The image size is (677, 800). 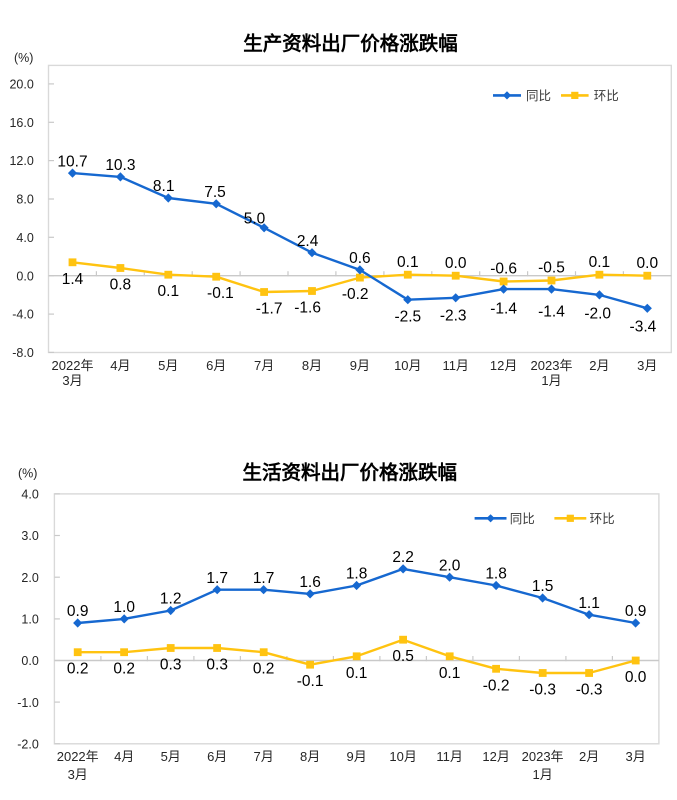 I want to click on svg-text: -1.0, so click(x=28, y=703).